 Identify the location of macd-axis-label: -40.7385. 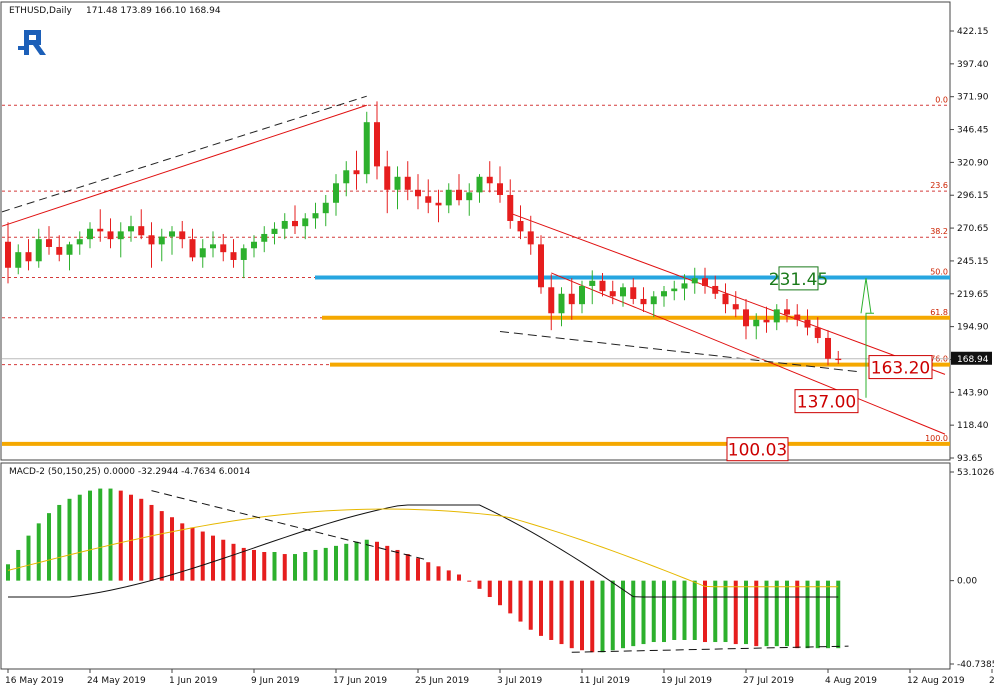
(975, 665).